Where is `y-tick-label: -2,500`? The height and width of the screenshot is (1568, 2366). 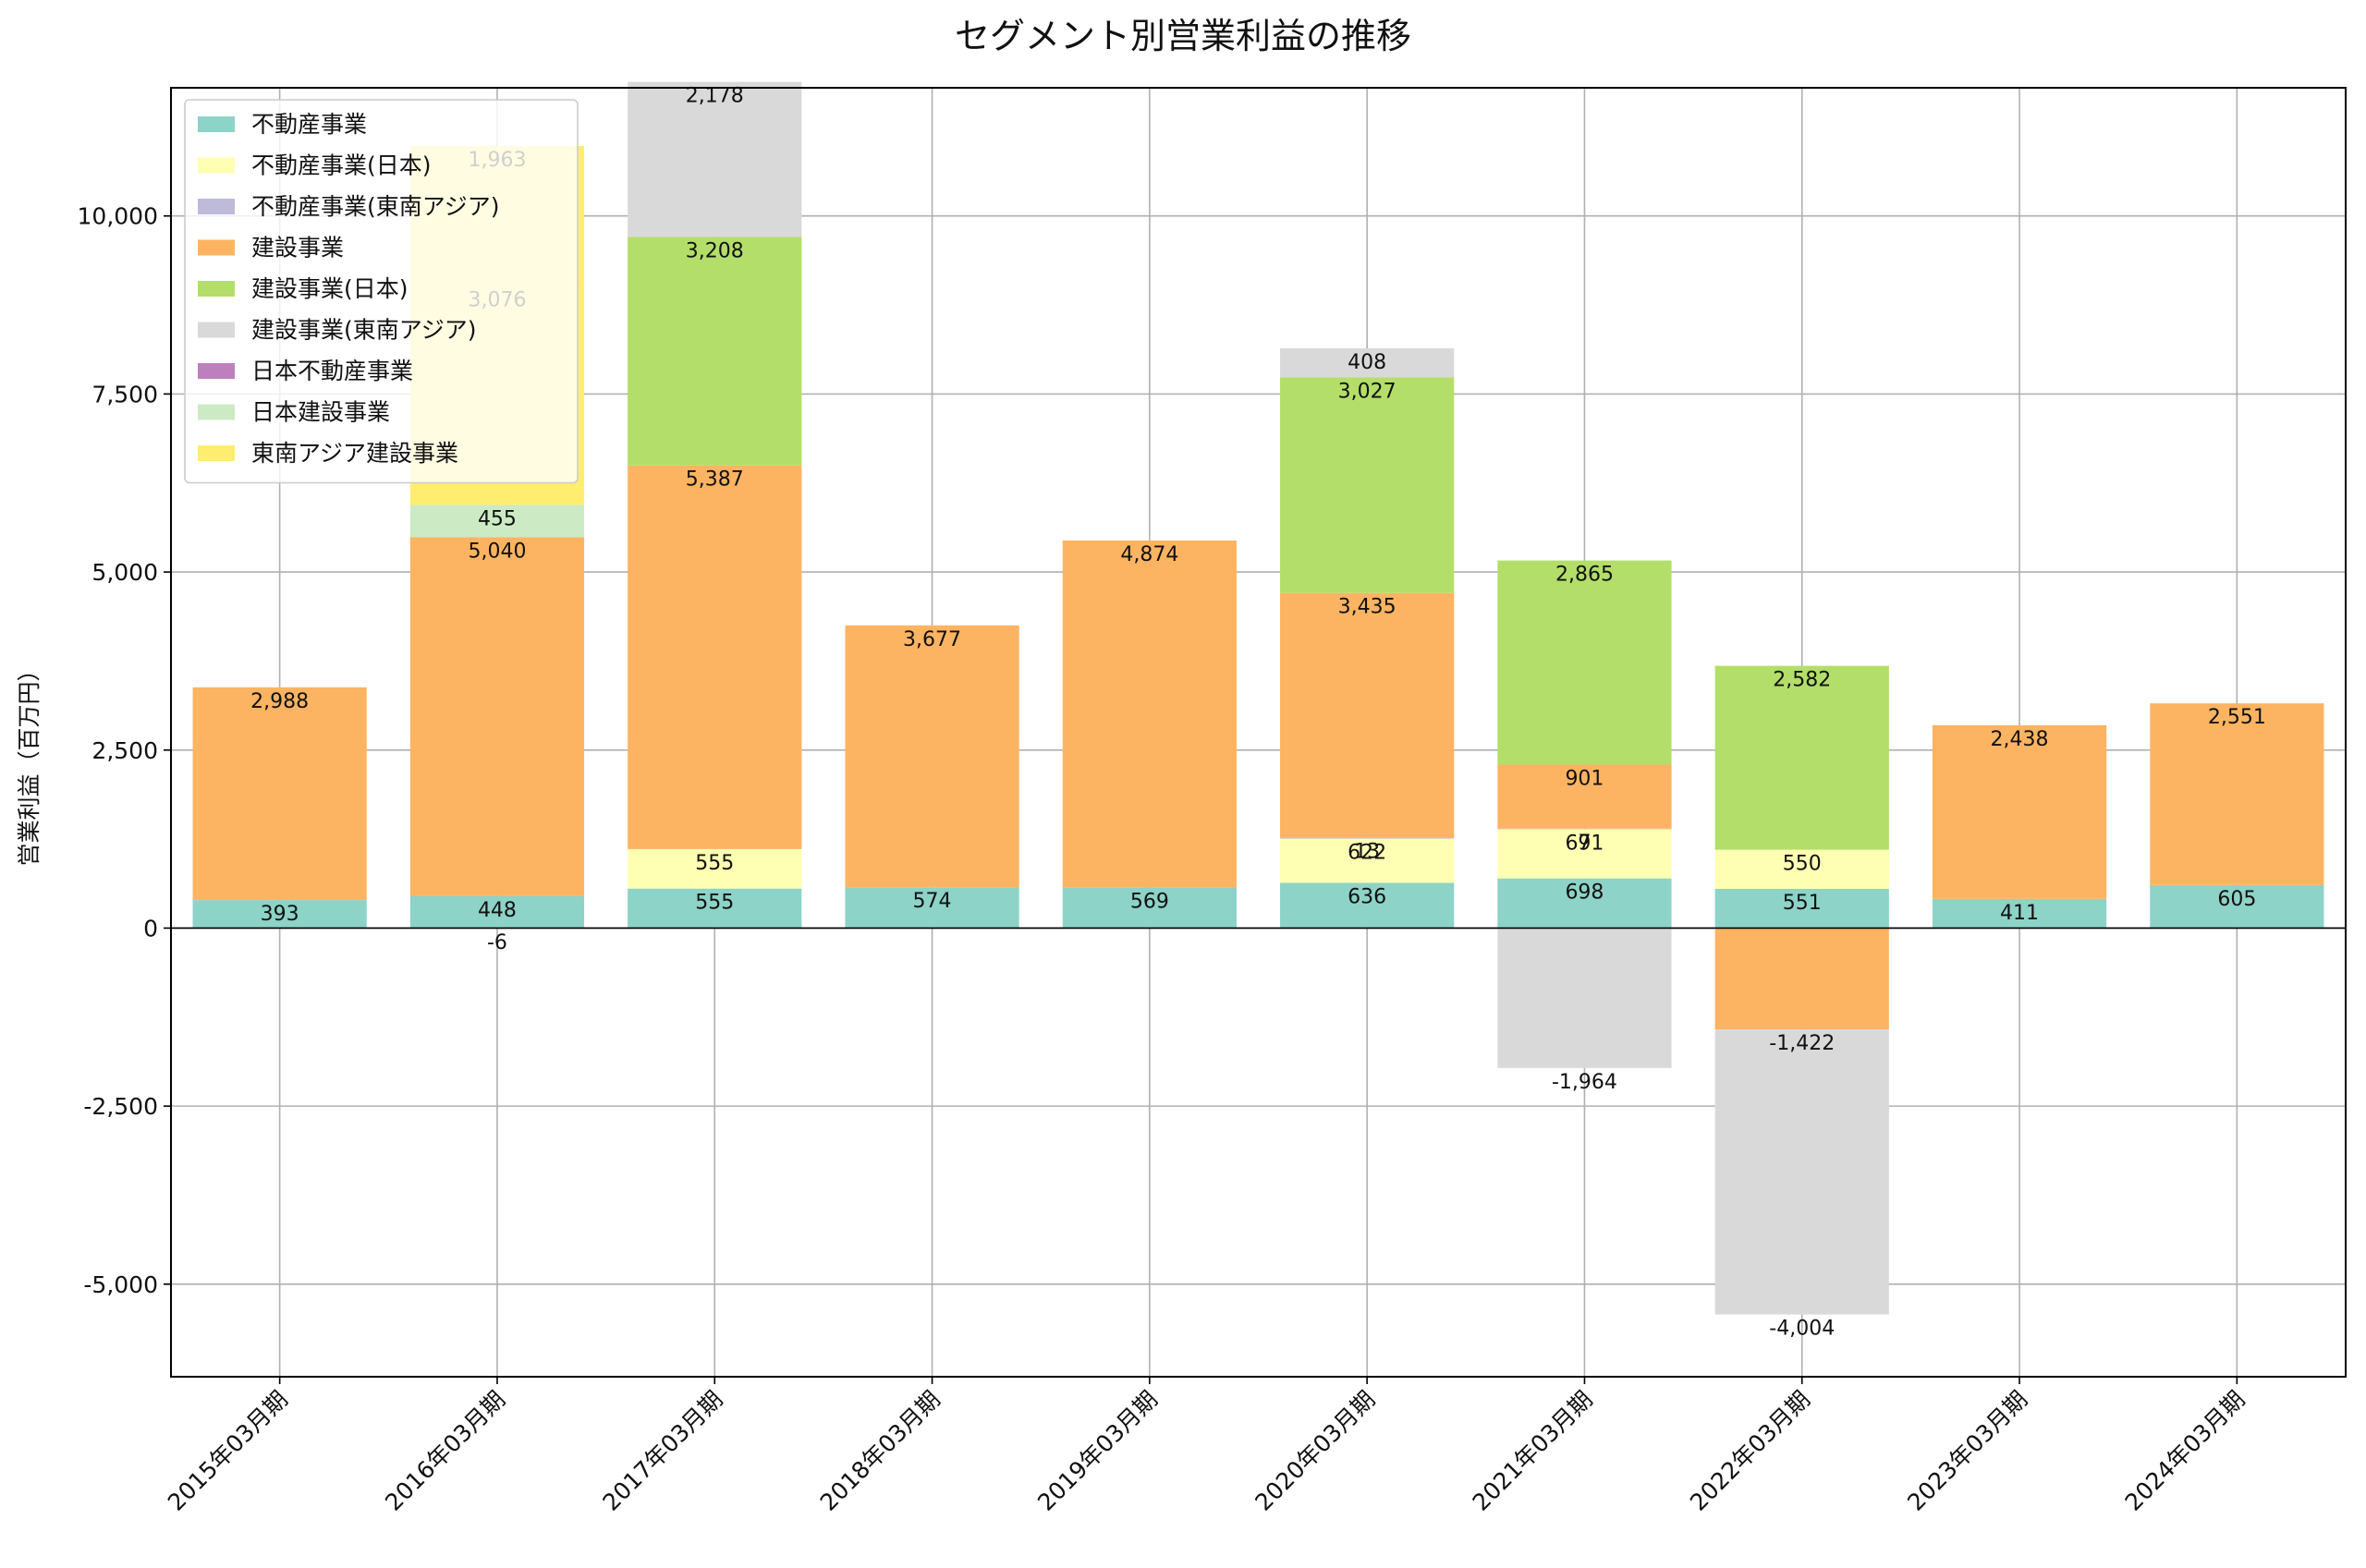 y-tick-label: -2,500 is located at coordinates (121, 1106).